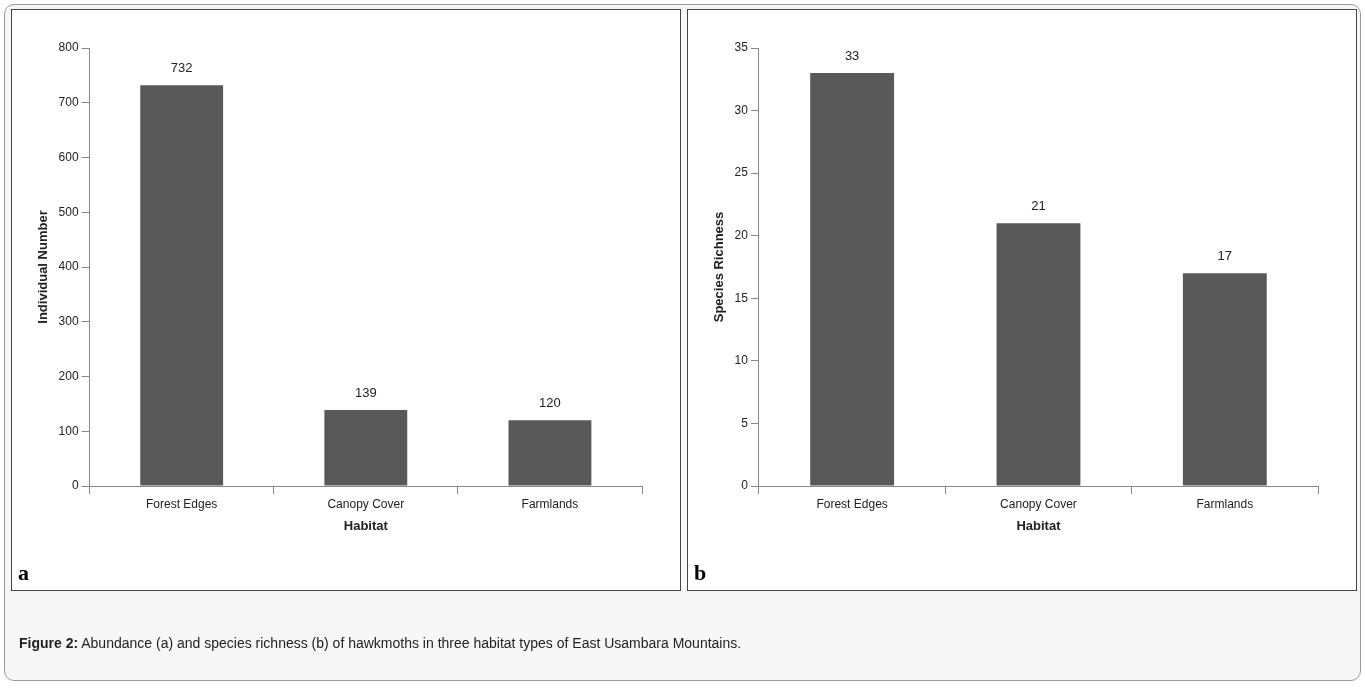 Image resolution: width=1365 pixels, height=689 pixels. What do you see at coordinates (43, 267) in the screenshot?
I see `y-axis-title: Individual Number` at bounding box center [43, 267].